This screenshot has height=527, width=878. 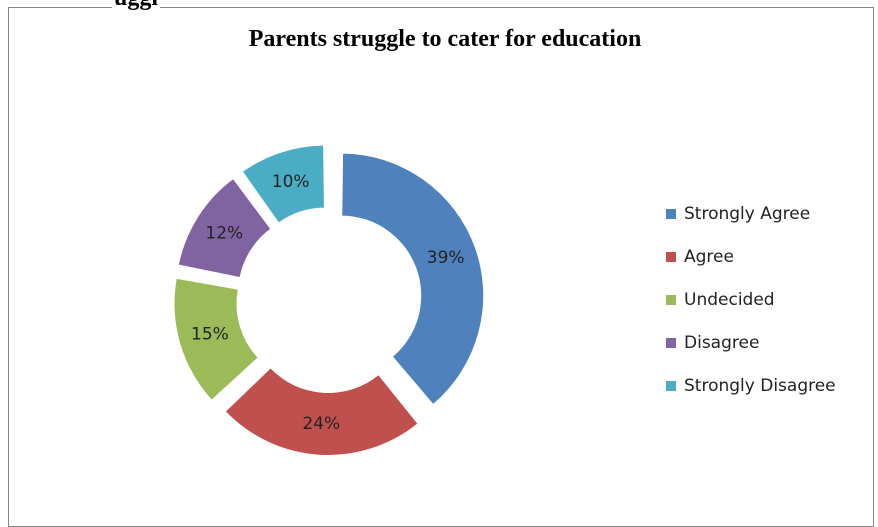 What do you see at coordinates (722, 342) in the screenshot?
I see `legend-label: Disagree` at bounding box center [722, 342].